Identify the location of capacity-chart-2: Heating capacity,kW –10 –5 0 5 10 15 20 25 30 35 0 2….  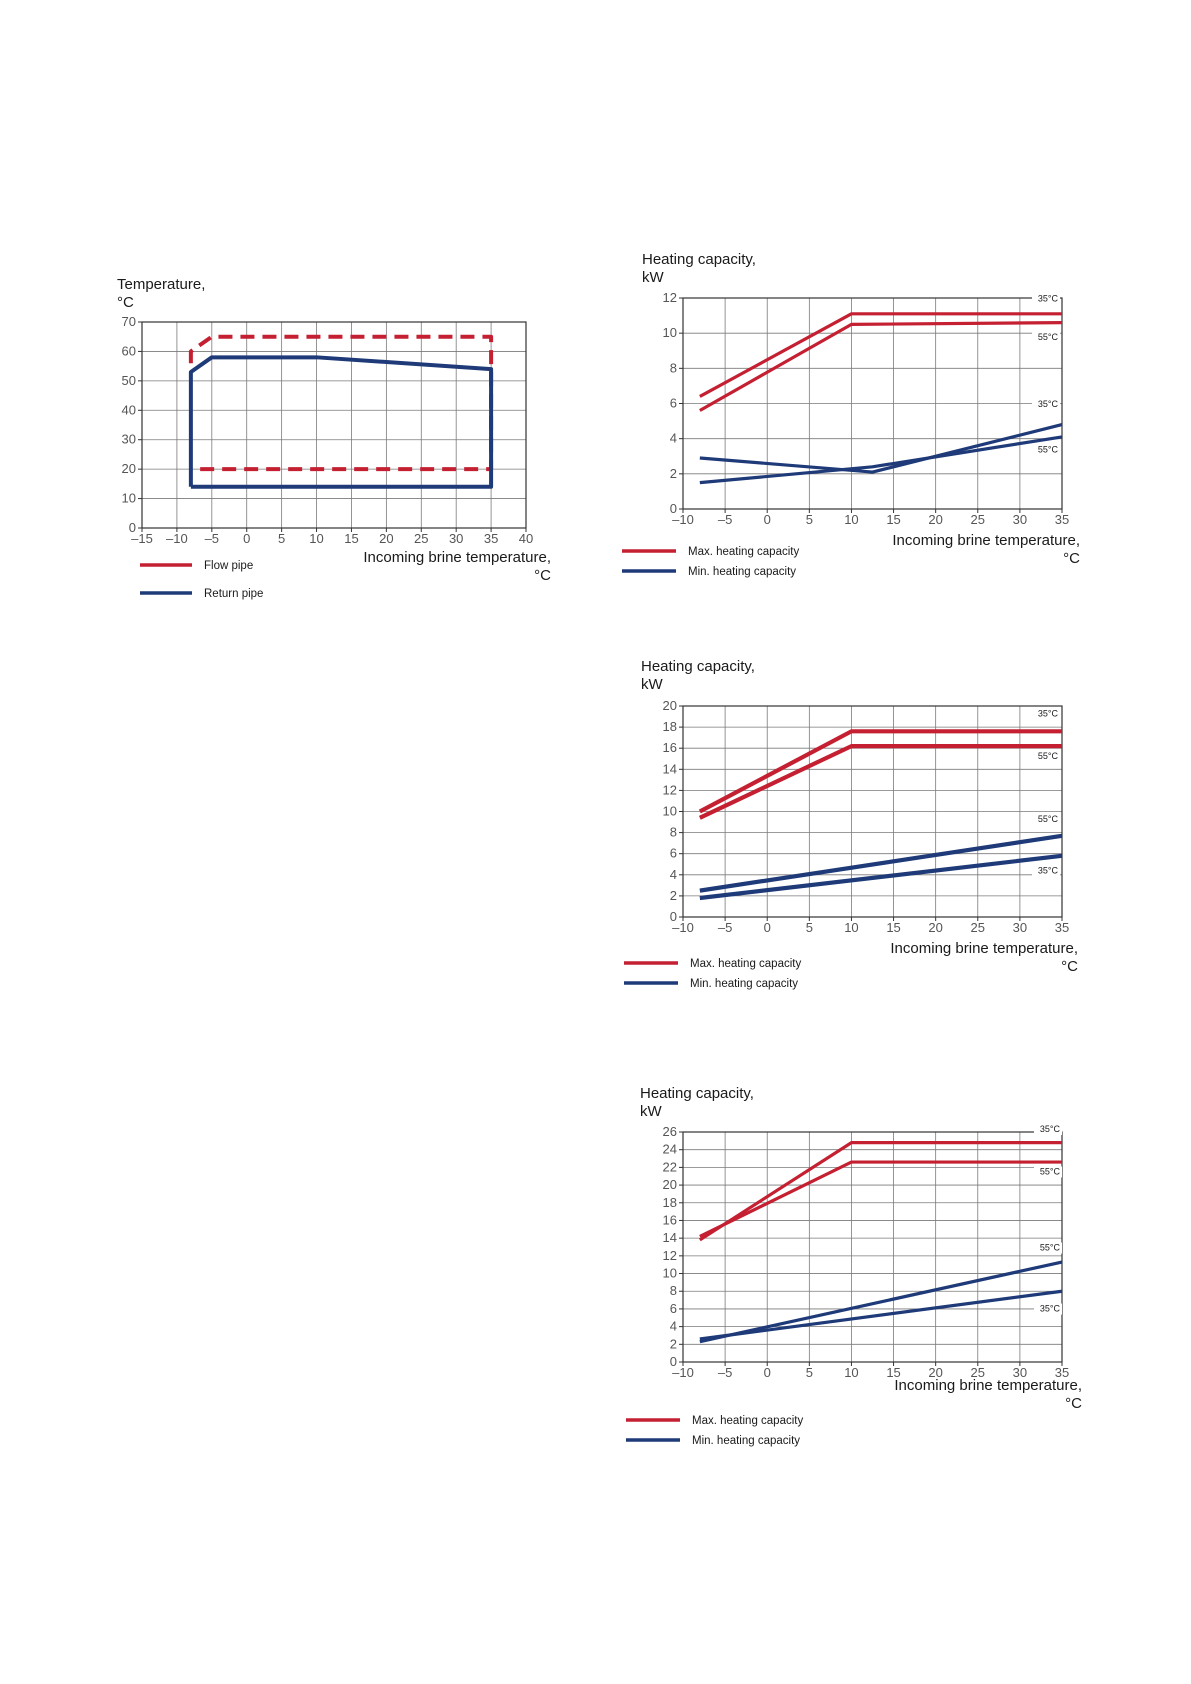
(851, 824).